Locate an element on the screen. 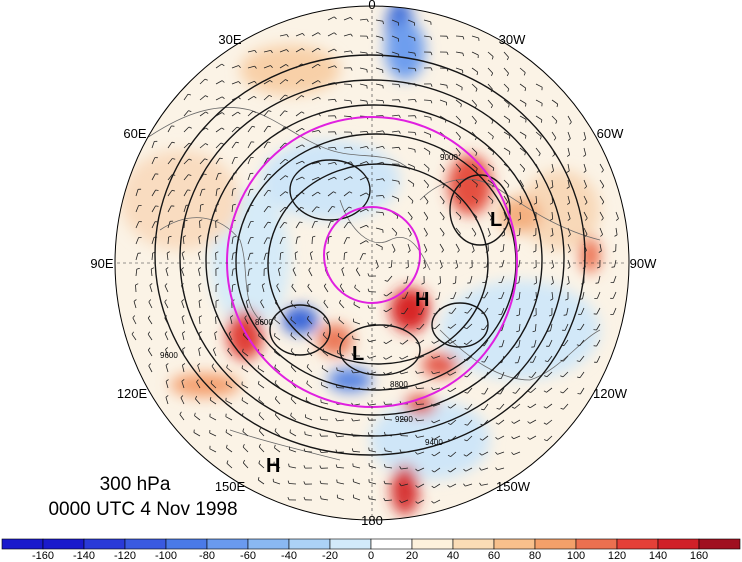 This screenshot has height=562, width=742. low-center-2: L is located at coordinates (358, 354).